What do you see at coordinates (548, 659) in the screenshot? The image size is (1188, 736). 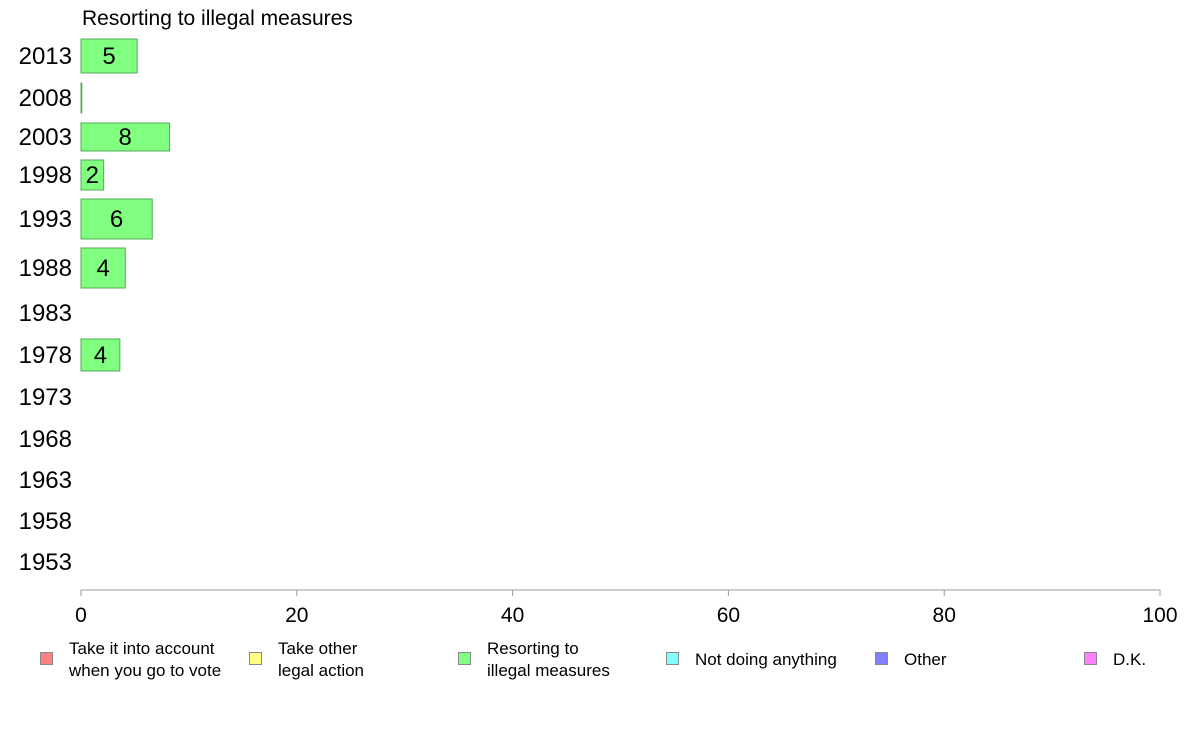 I see `legend-label: Resorting to illegal measures` at bounding box center [548, 659].